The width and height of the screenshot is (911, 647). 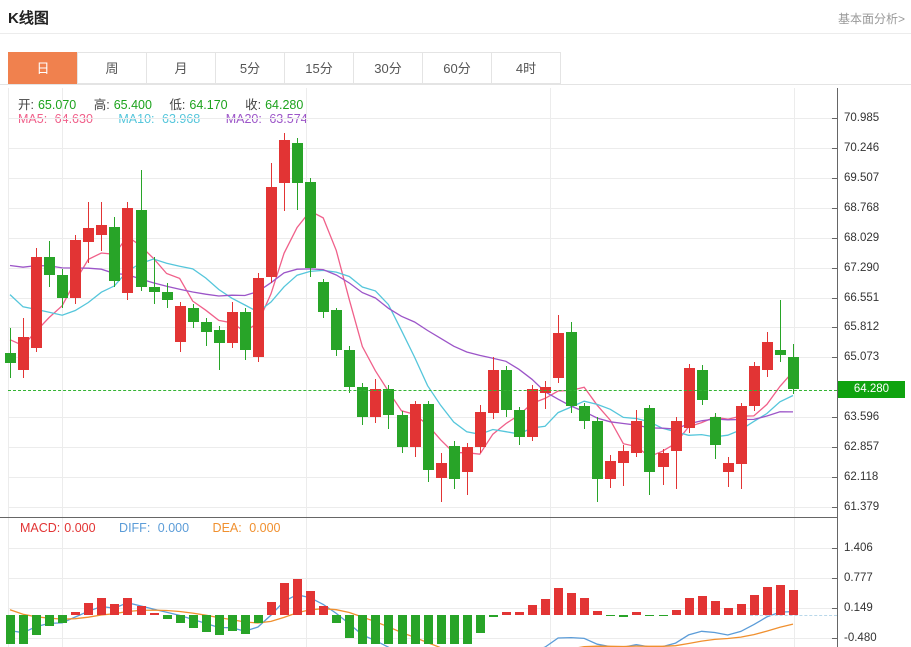 I want to click on panel-separator, so click(x=419, y=517).